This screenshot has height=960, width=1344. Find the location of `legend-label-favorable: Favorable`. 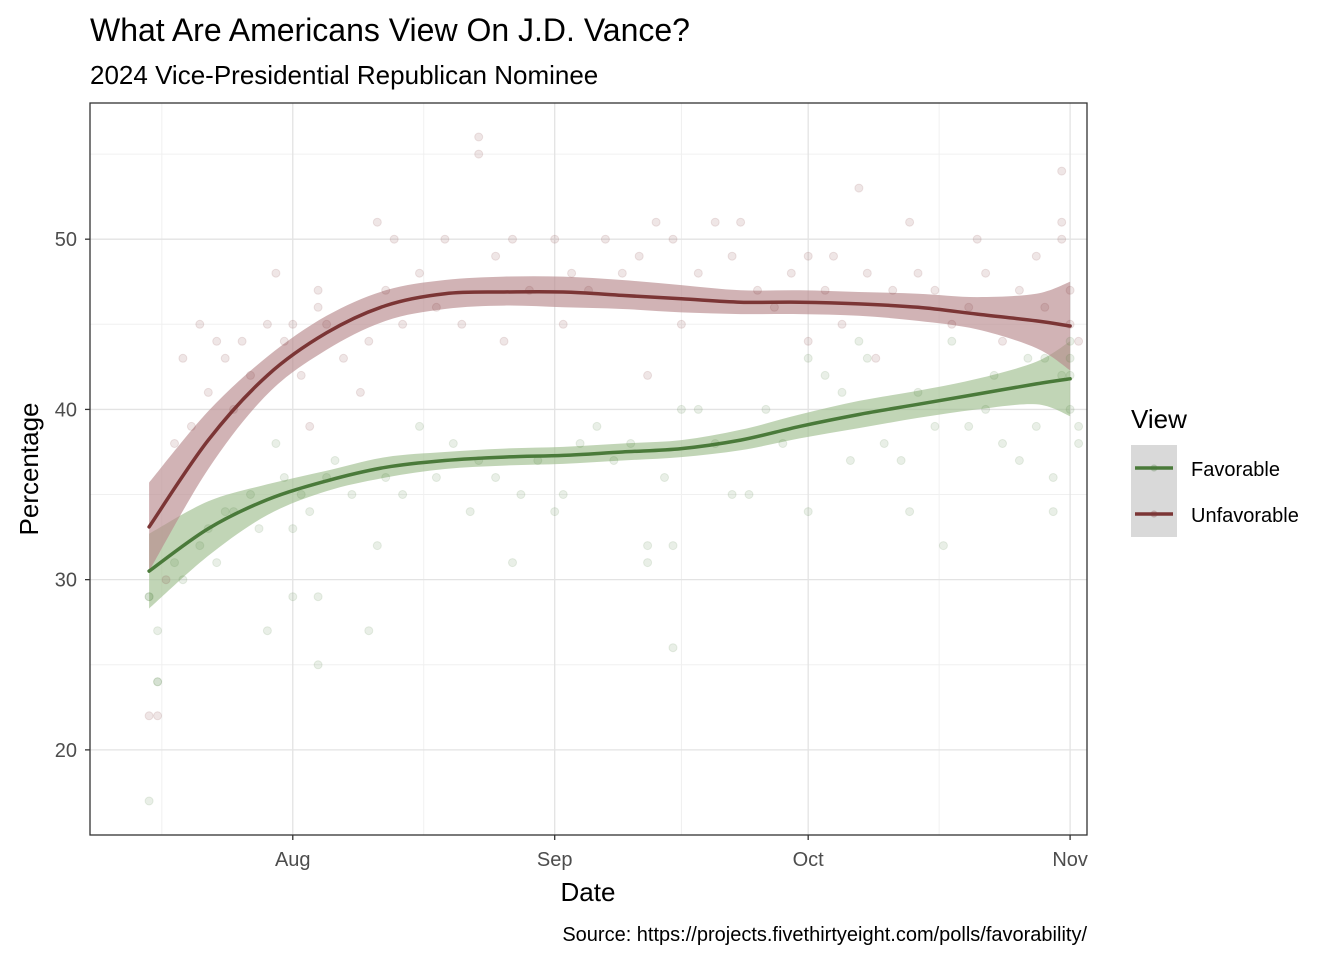

legend-label-favorable: Favorable is located at coordinates (1235, 470).